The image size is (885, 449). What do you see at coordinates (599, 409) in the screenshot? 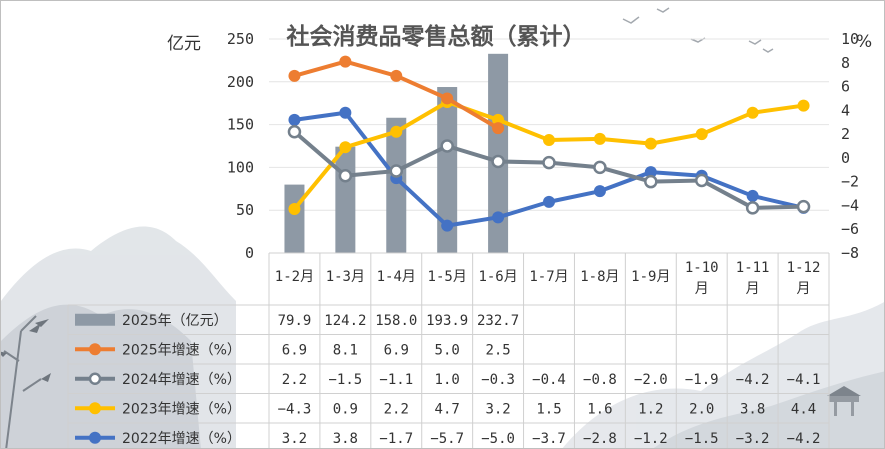
I see `table-cell: 1.6` at bounding box center [599, 409].